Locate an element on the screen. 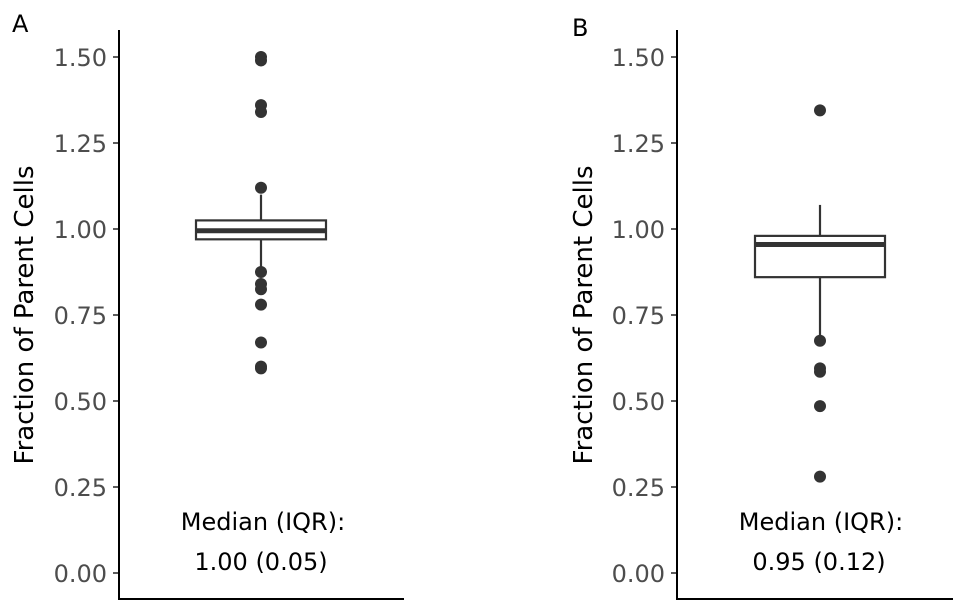 This screenshot has height=600, width=953. y-axis-title-a: Fraction of Parent Cells is located at coordinates (25, 314).